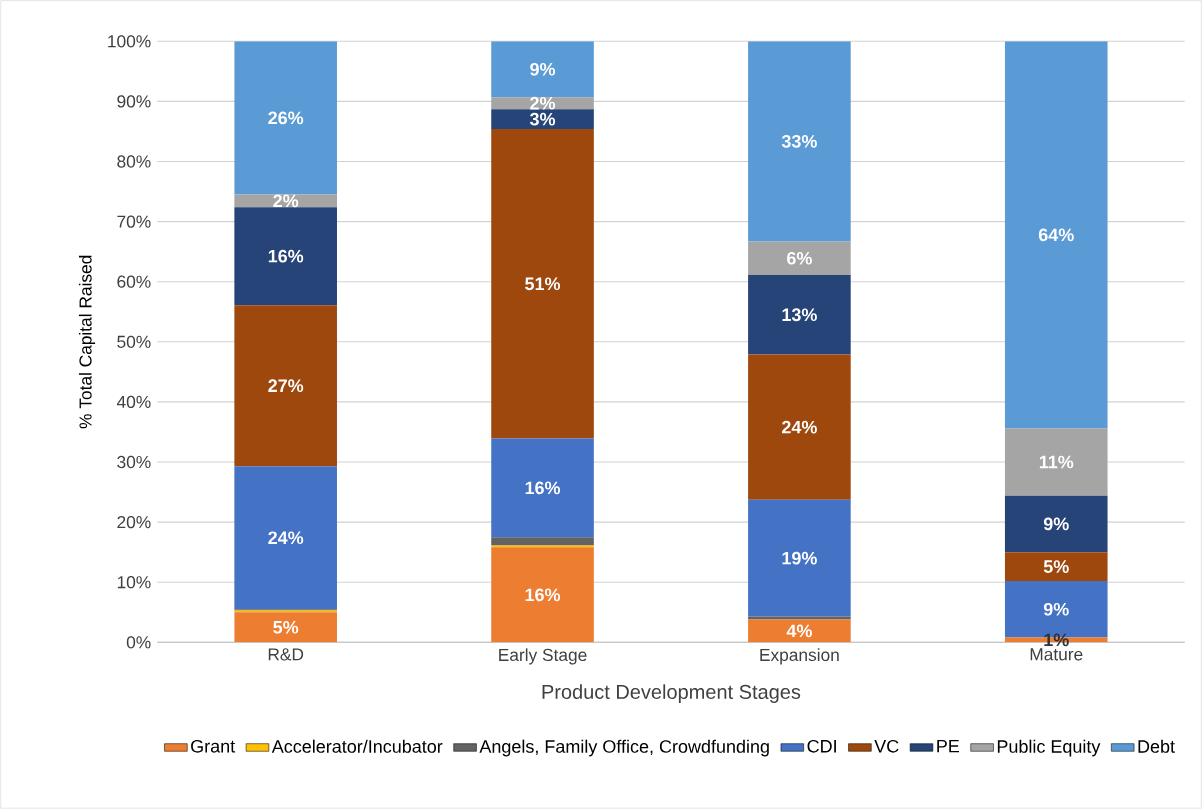 The image size is (1202, 809). What do you see at coordinates (129, 41) in the screenshot?
I see `y-tick-label: 100%` at bounding box center [129, 41].